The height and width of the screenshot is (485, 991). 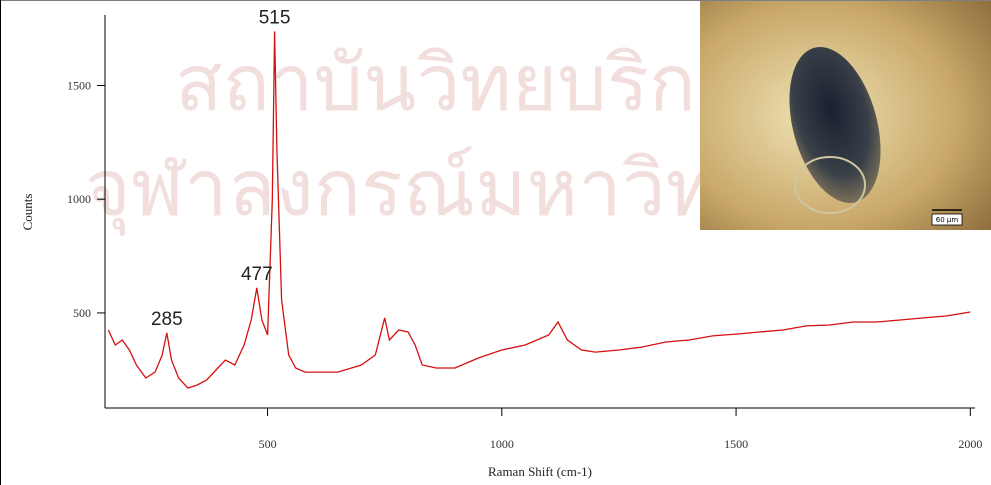 What do you see at coordinates (970, 444) in the screenshot?
I see `x-tick-label: 2000` at bounding box center [970, 444].